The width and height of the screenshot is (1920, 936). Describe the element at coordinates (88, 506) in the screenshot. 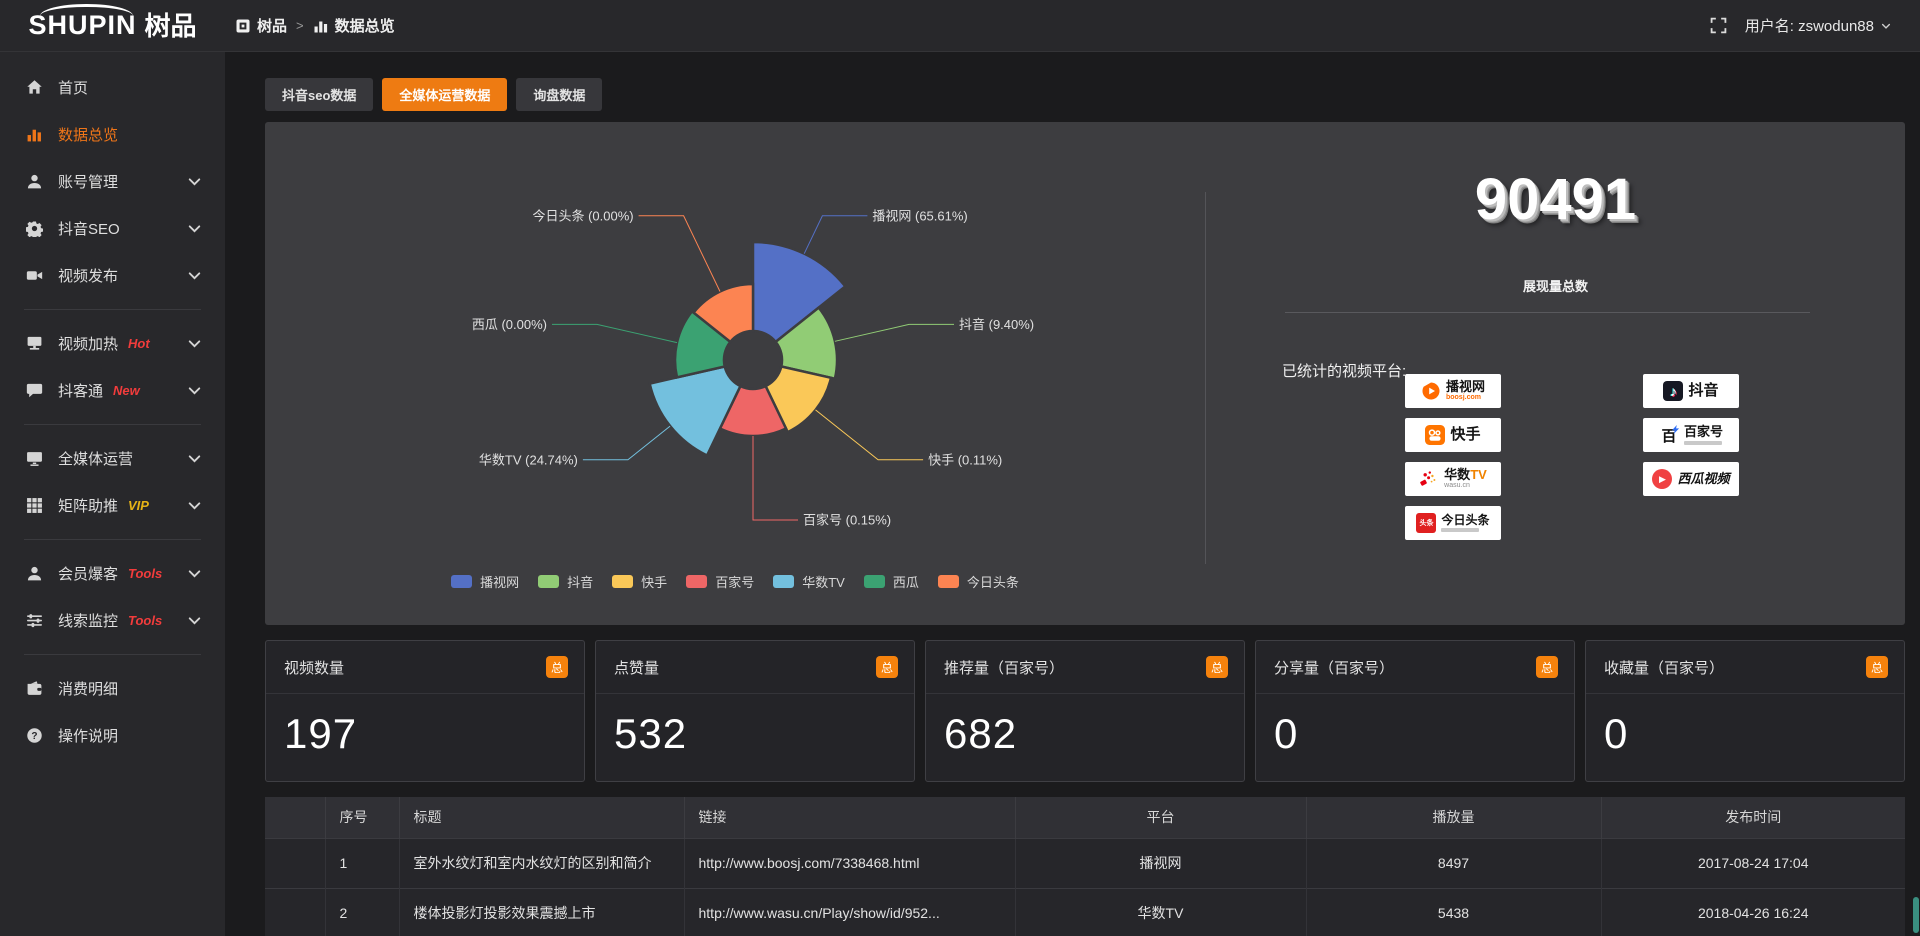

I see `sidebar-item-label: 矩阵助推` at that location.